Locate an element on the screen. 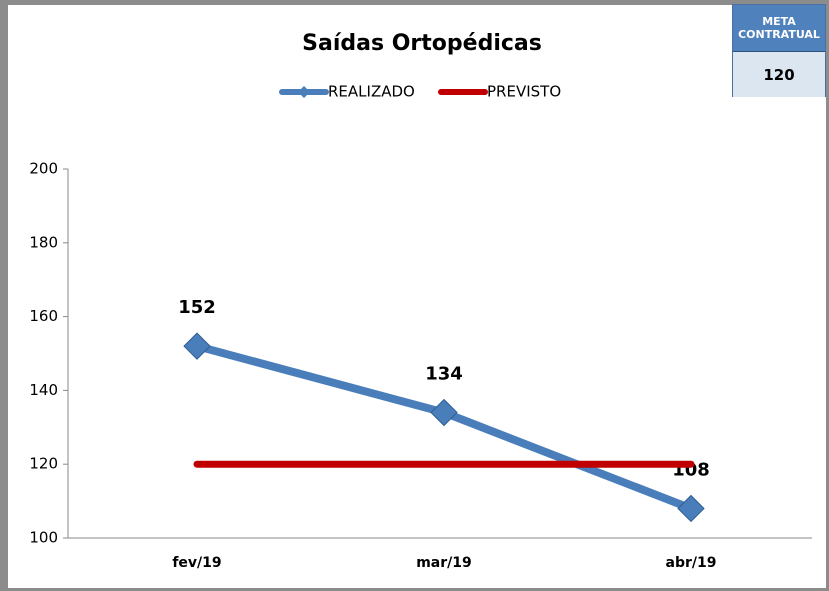  chart-title: Saídas Ortopédicas is located at coordinates (422, 43).